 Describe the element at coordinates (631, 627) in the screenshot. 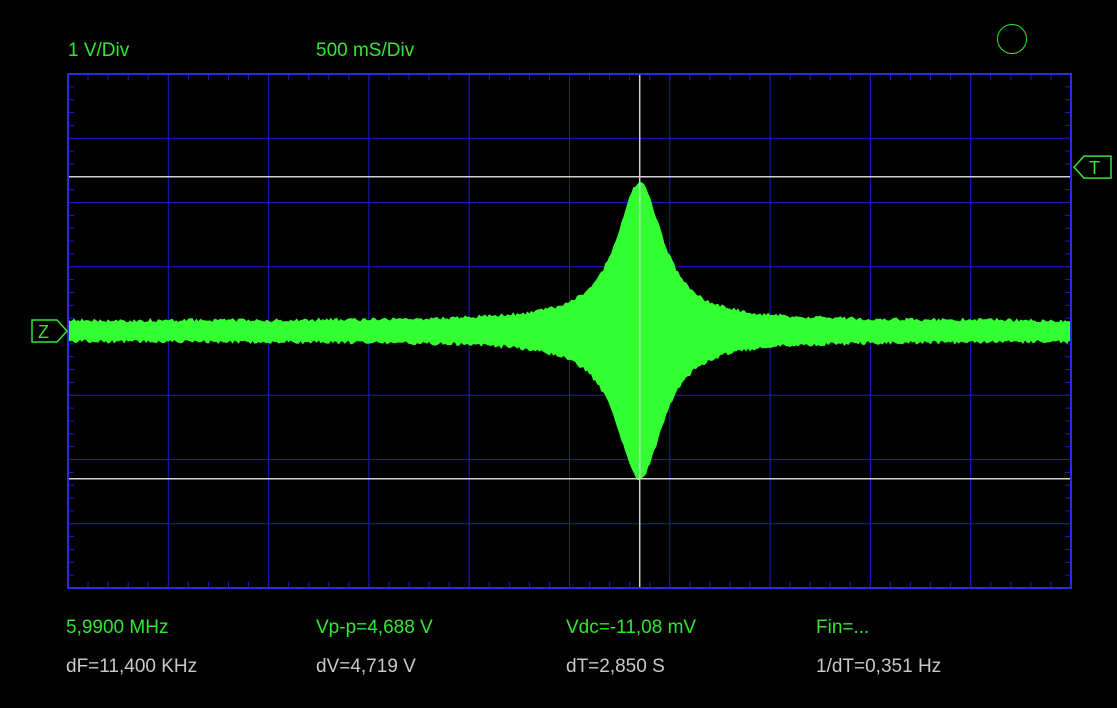

I see `vdc-readout: Vdc=-11,08 mV` at that location.